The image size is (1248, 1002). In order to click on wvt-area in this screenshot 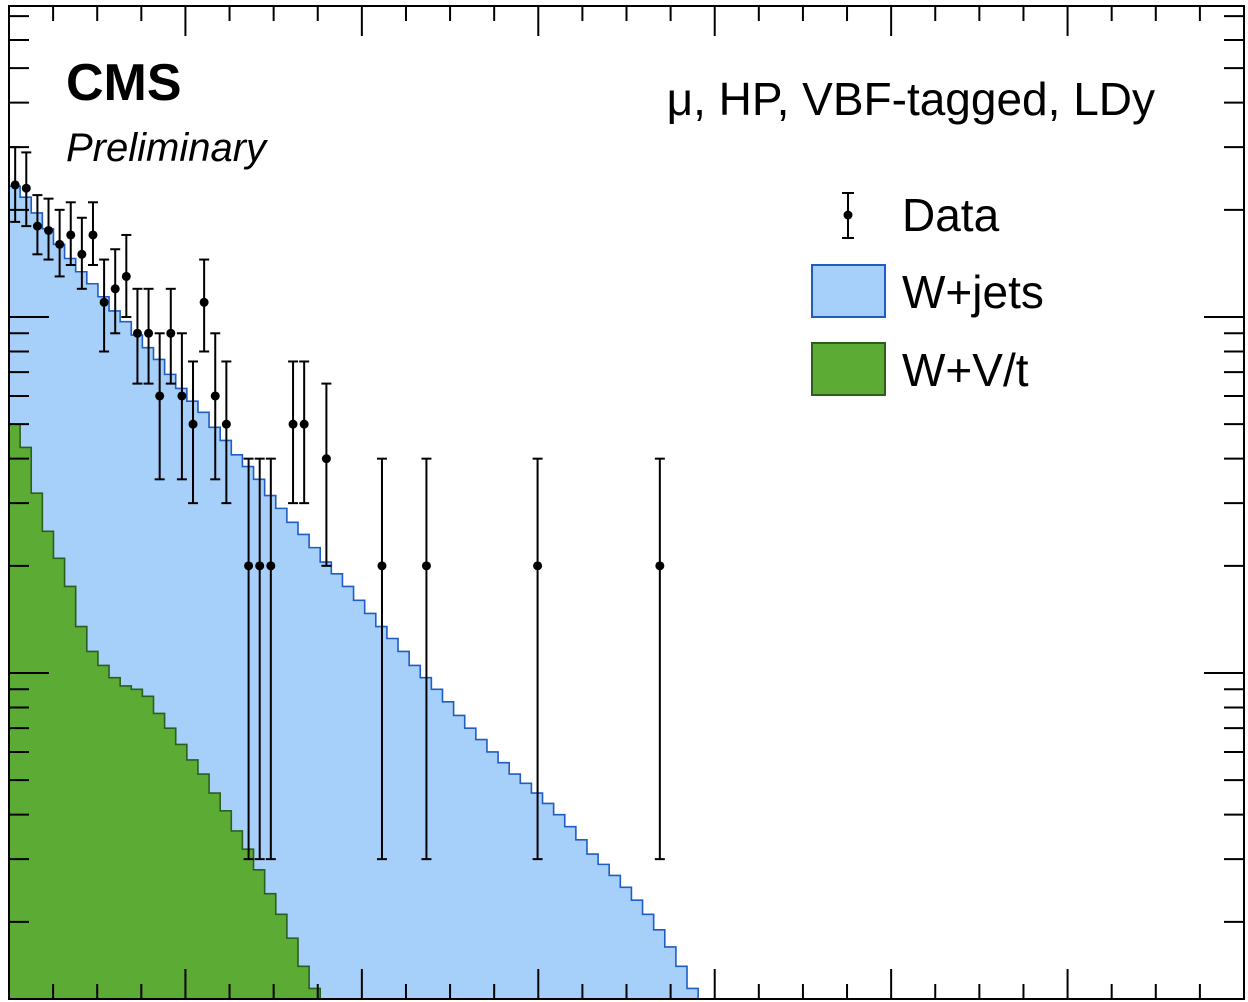, I will do `click(165, 711)`.